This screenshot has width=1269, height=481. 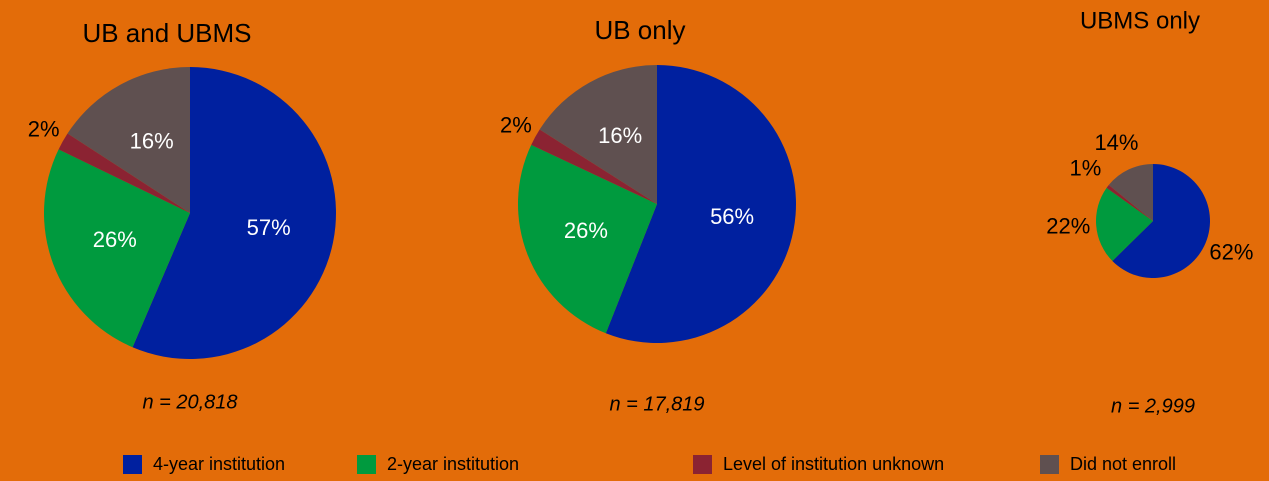 What do you see at coordinates (166, 33) in the screenshot?
I see `chart-title: UB and UBMS` at bounding box center [166, 33].